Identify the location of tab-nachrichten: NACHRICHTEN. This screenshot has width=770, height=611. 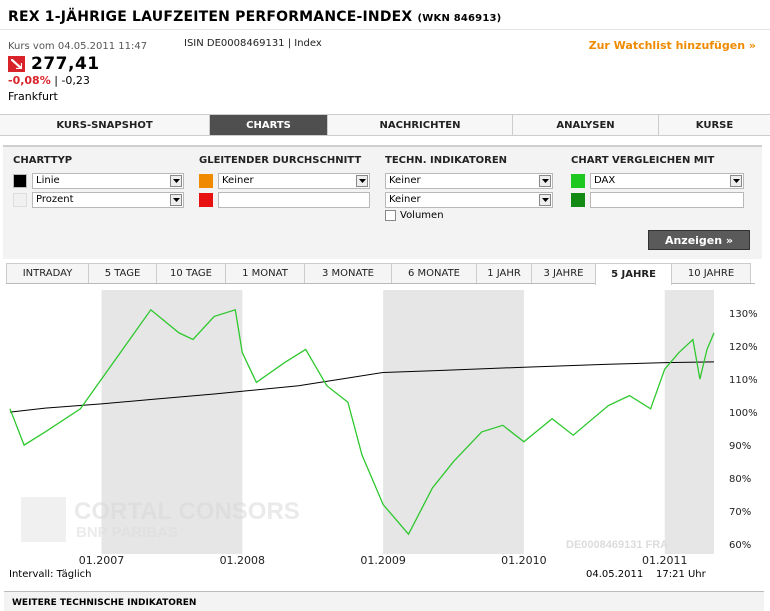
(420, 125).